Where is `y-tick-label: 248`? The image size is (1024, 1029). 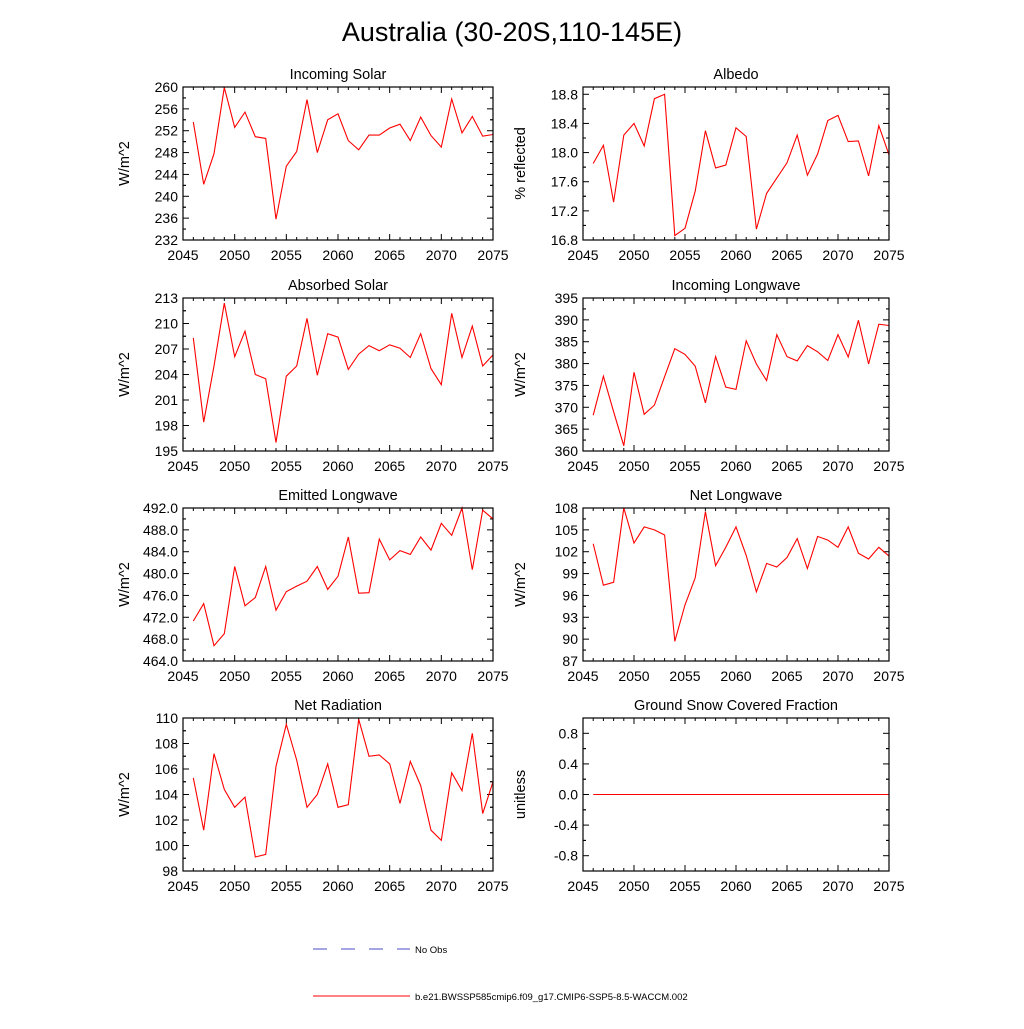 y-tick-label: 248 is located at coordinates (167, 153).